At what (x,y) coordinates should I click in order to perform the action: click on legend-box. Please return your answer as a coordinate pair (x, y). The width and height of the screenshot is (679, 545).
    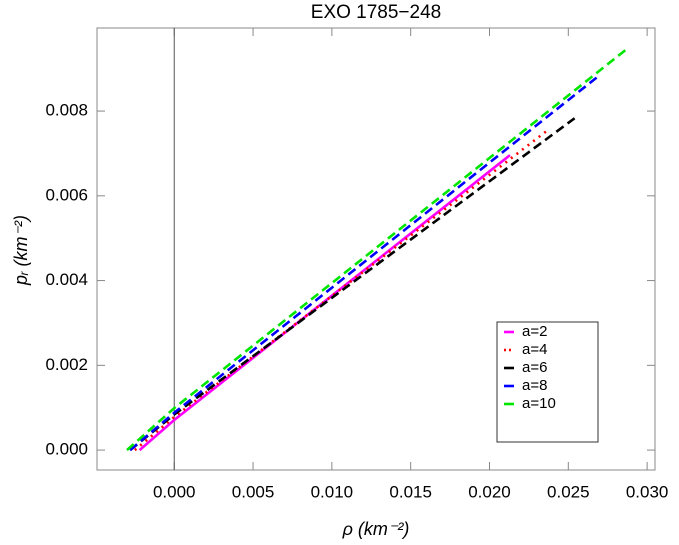
    Looking at the image, I should click on (547, 382).